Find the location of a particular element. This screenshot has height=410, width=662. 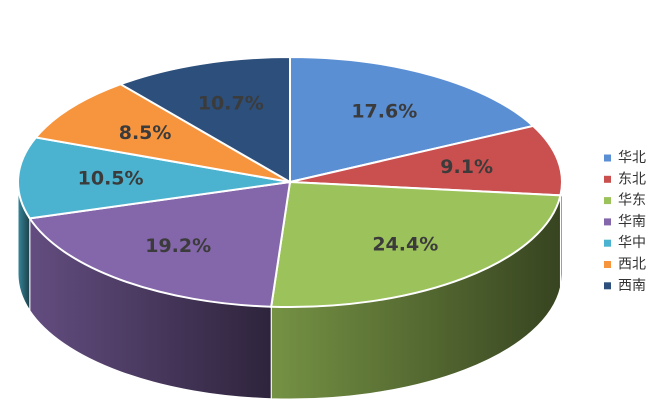

legend-label: 华北 is located at coordinates (632, 158).